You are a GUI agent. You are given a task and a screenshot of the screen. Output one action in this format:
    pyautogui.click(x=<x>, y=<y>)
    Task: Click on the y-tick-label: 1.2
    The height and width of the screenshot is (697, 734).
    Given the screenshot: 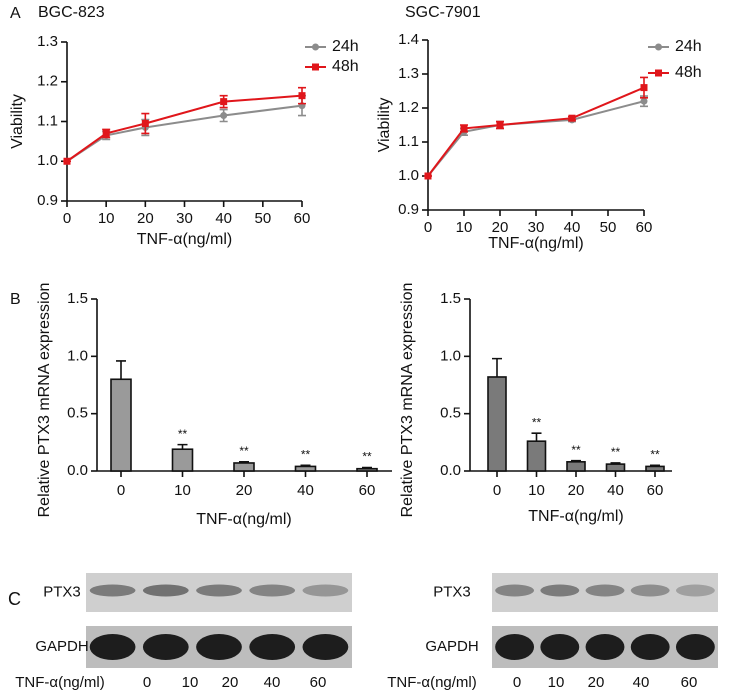 What is the action you would take?
    pyautogui.click(x=408, y=107)
    